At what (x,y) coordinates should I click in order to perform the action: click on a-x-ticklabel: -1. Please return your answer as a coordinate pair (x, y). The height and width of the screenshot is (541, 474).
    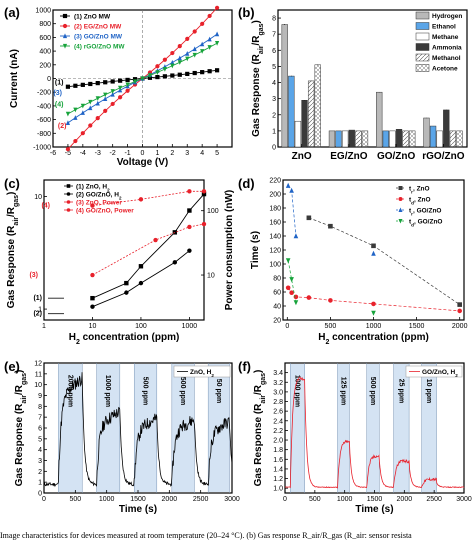
    Looking at the image, I should click on (127, 153).